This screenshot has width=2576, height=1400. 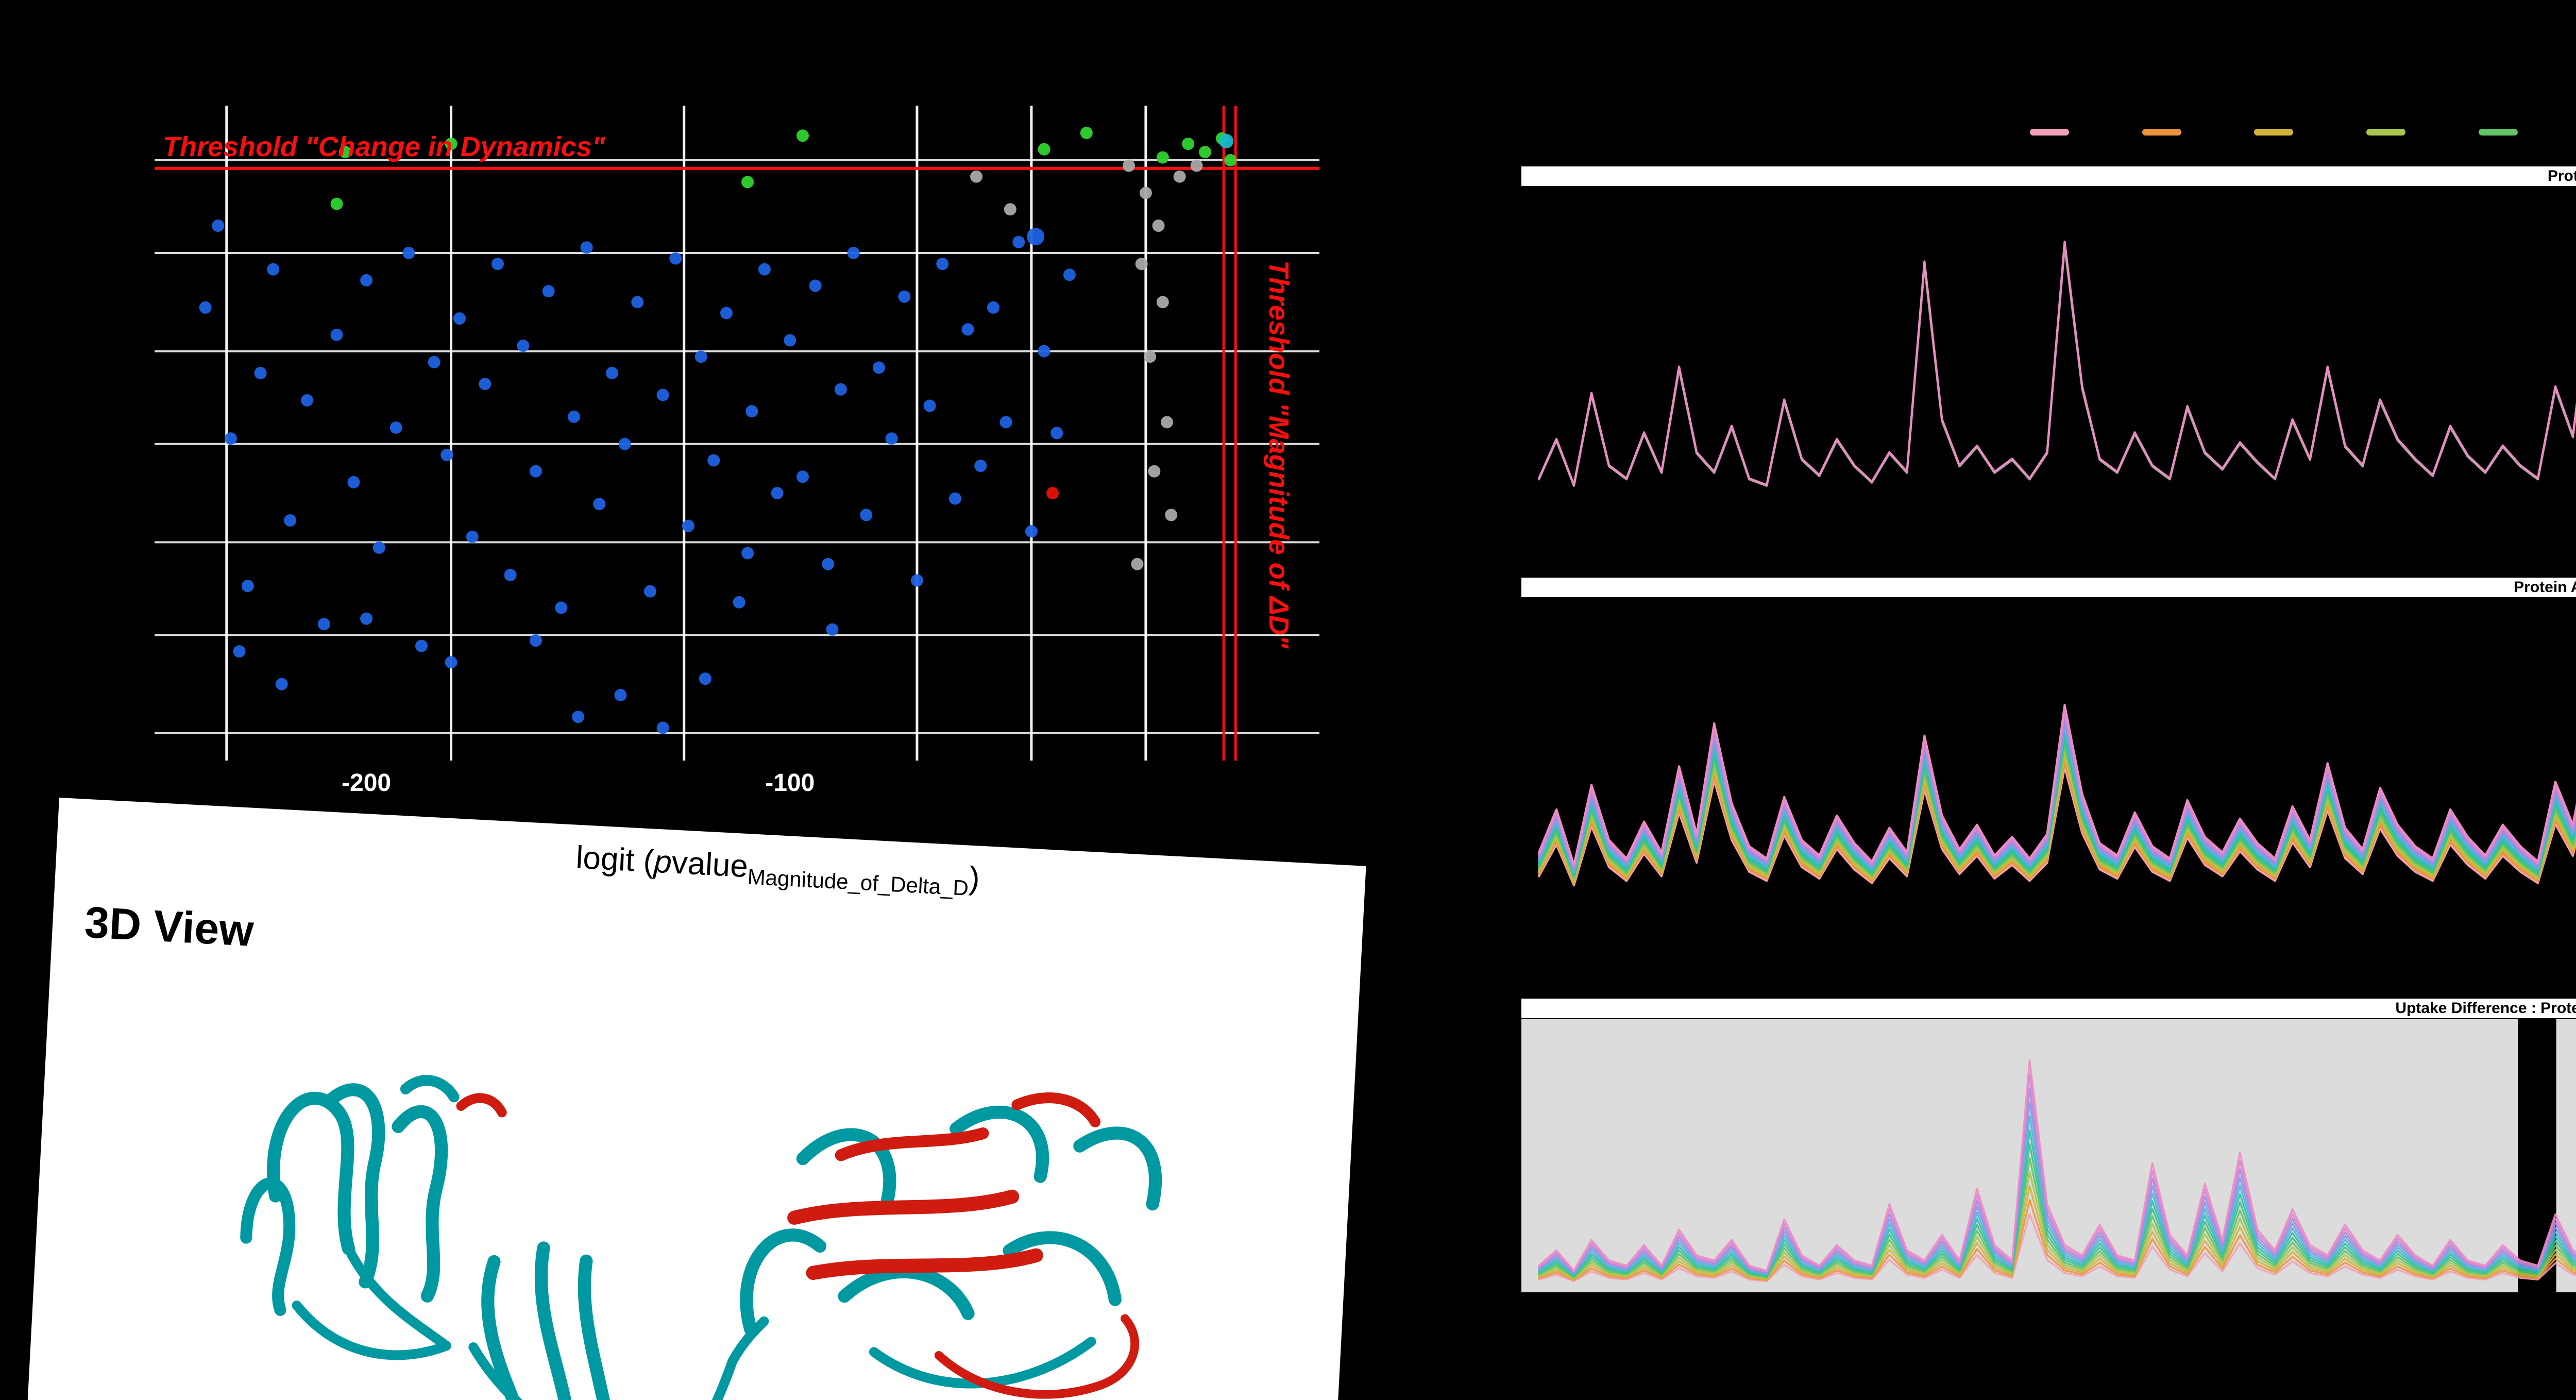 I want to click on uptake-chart-protein-a-ligand, so click(x=2048, y=778).